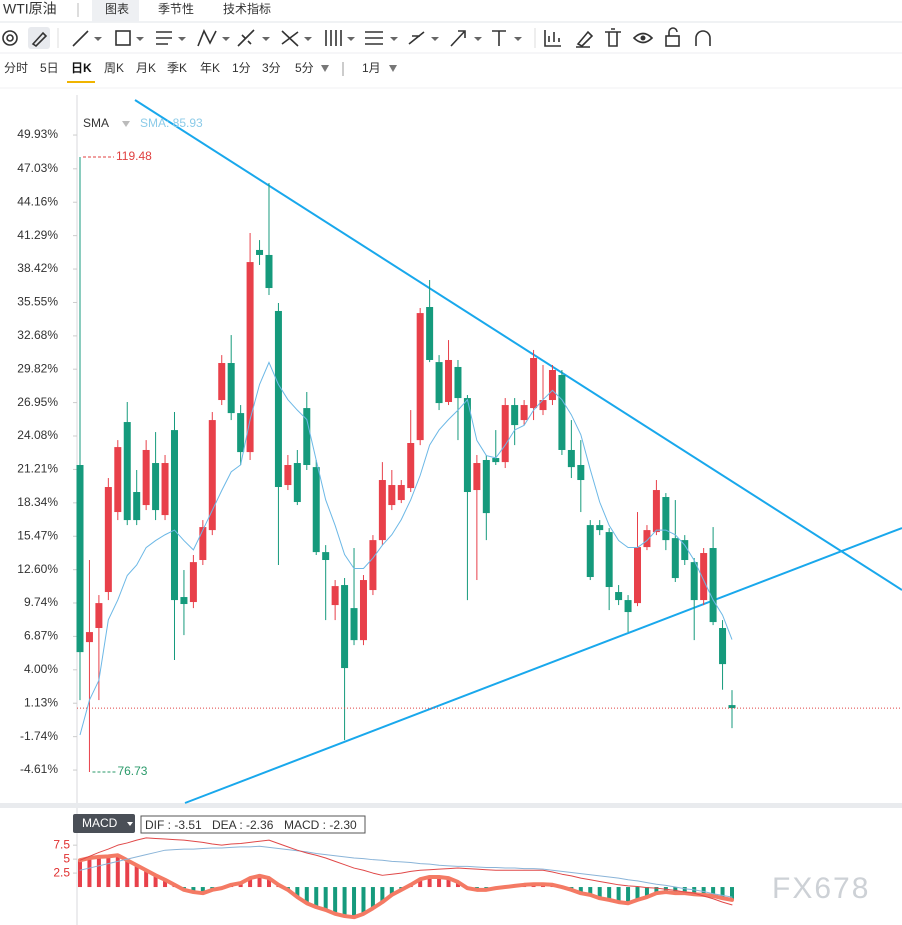 Image resolution: width=902 pixels, height=925 pixels. What do you see at coordinates (114, 68) in the screenshot?
I see `period: 周K` at bounding box center [114, 68].